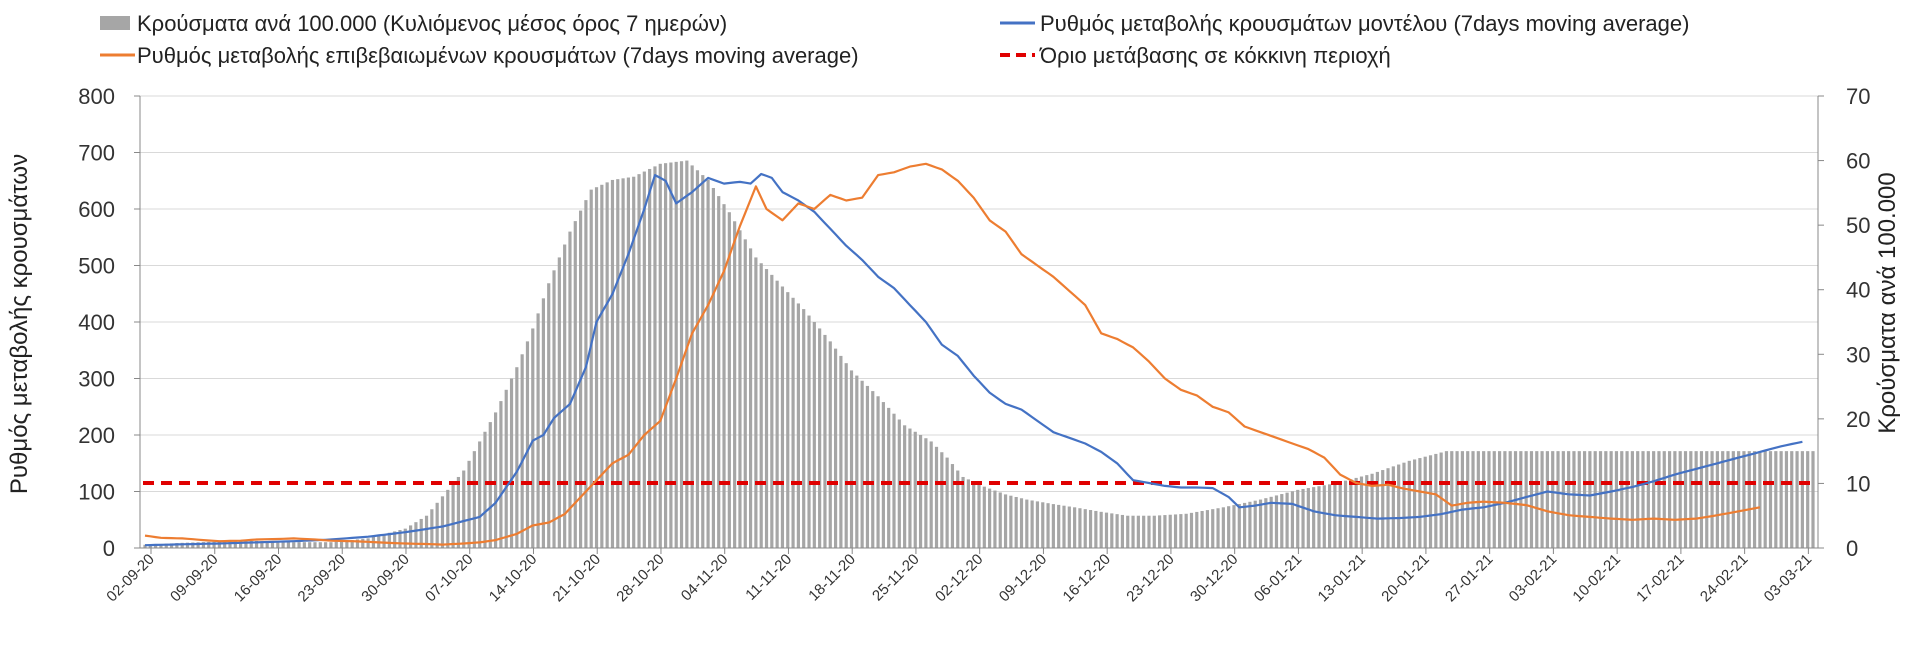  Describe the element at coordinates (1724, 578) in the screenshot. I see `x-tick-label: 24-02-21` at that location.